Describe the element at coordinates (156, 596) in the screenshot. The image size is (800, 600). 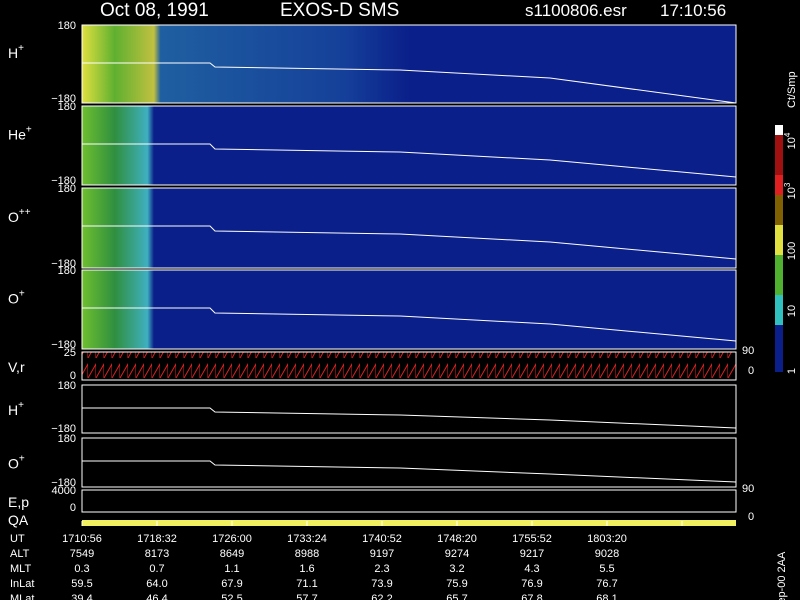
I see `cell: 46.4` at that location.